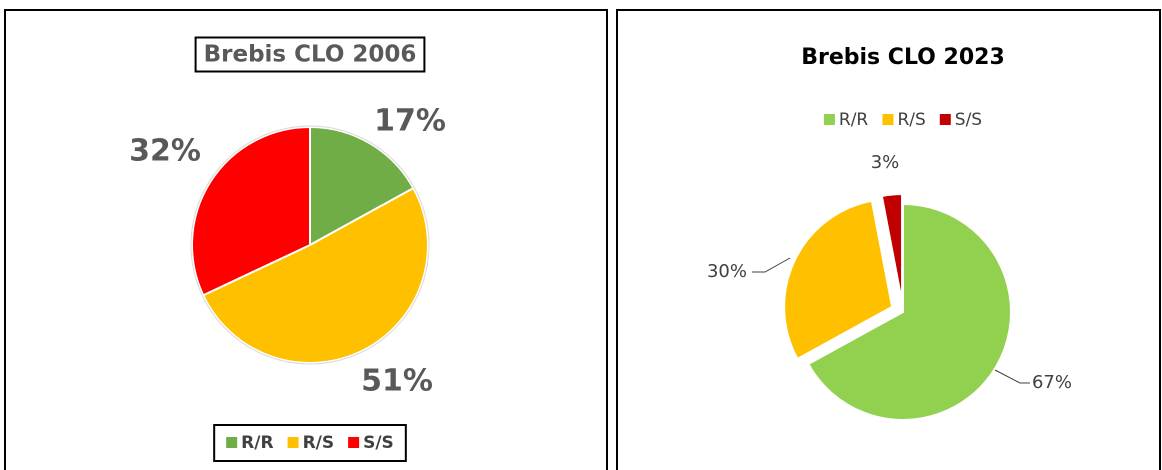  What do you see at coordinates (165, 151) in the screenshot?
I see `data-label: 32%` at bounding box center [165, 151].